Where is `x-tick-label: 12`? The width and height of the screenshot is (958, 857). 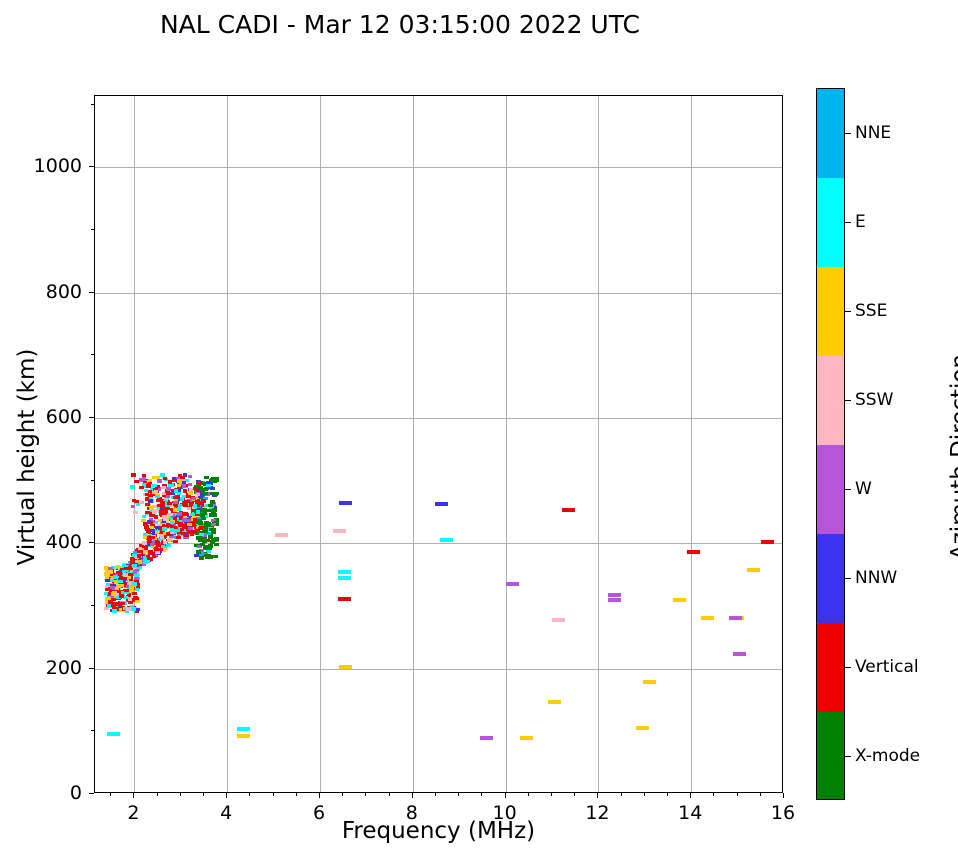
x-tick-label: 12 is located at coordinates (597, 813).